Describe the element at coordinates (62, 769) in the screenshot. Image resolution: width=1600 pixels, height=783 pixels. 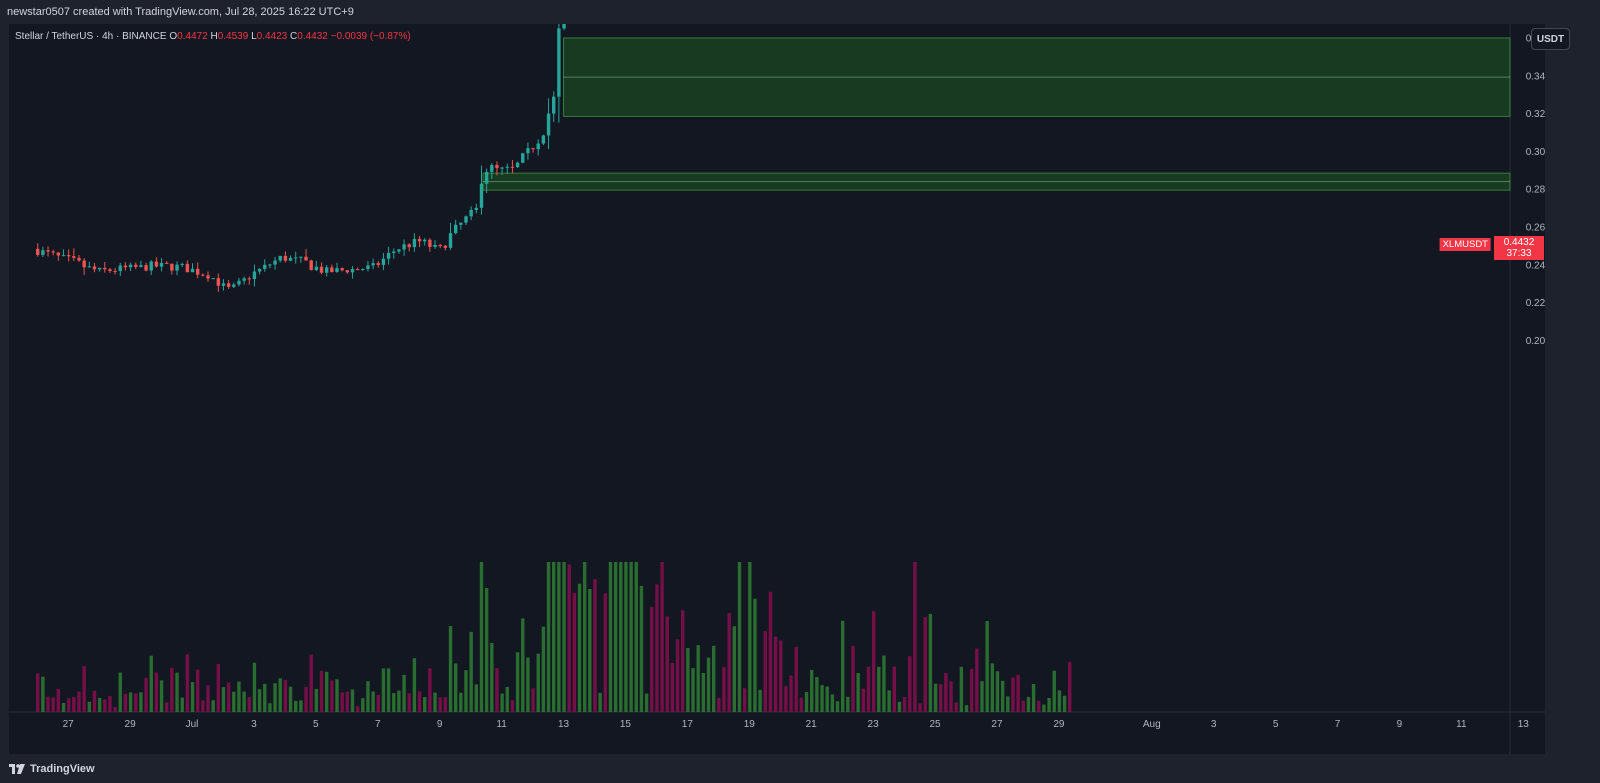
I see `tradingview-brand: TradingView` at that location.